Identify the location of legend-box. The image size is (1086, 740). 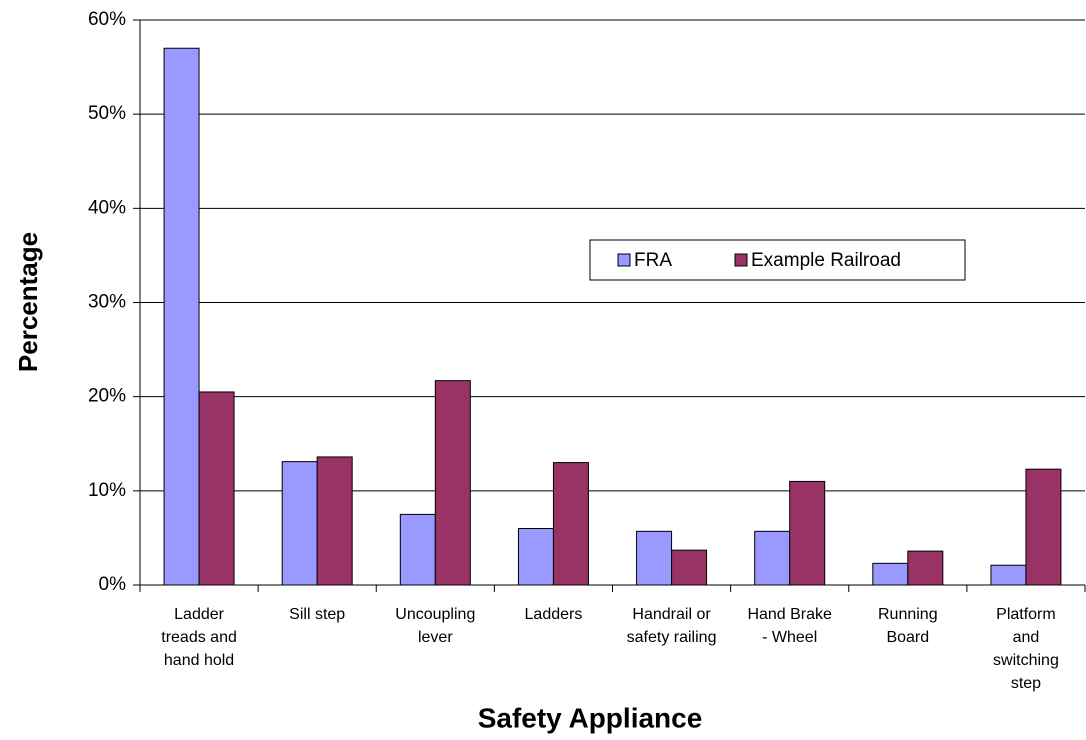
(777, 260).